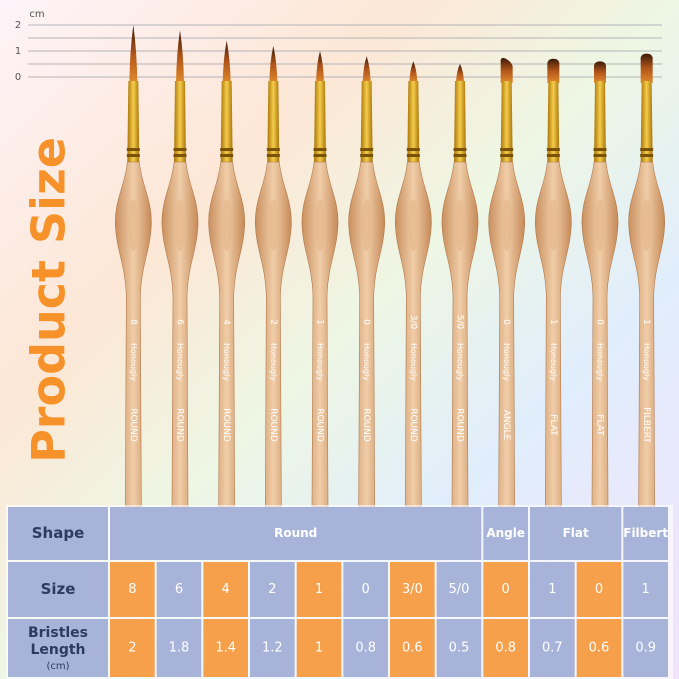 This screenshot has height=679, width=679. What do you see at coordinates (226, 322) in the screenshot?
I see `brush-size: 4` at bounding box center [226, 322].